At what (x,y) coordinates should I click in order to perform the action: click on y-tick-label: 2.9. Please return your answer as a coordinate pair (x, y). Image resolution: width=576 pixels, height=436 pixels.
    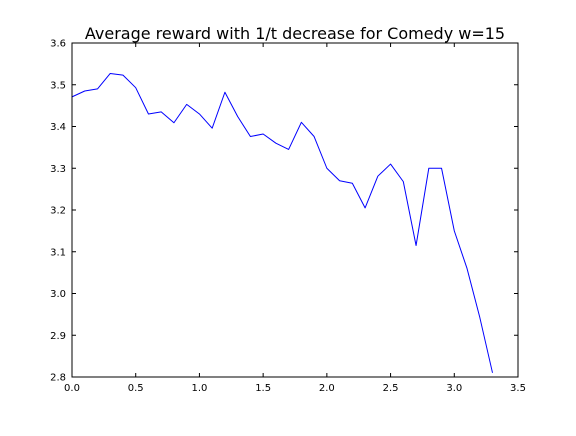
    Looking at the image, I should click on (58, 336).